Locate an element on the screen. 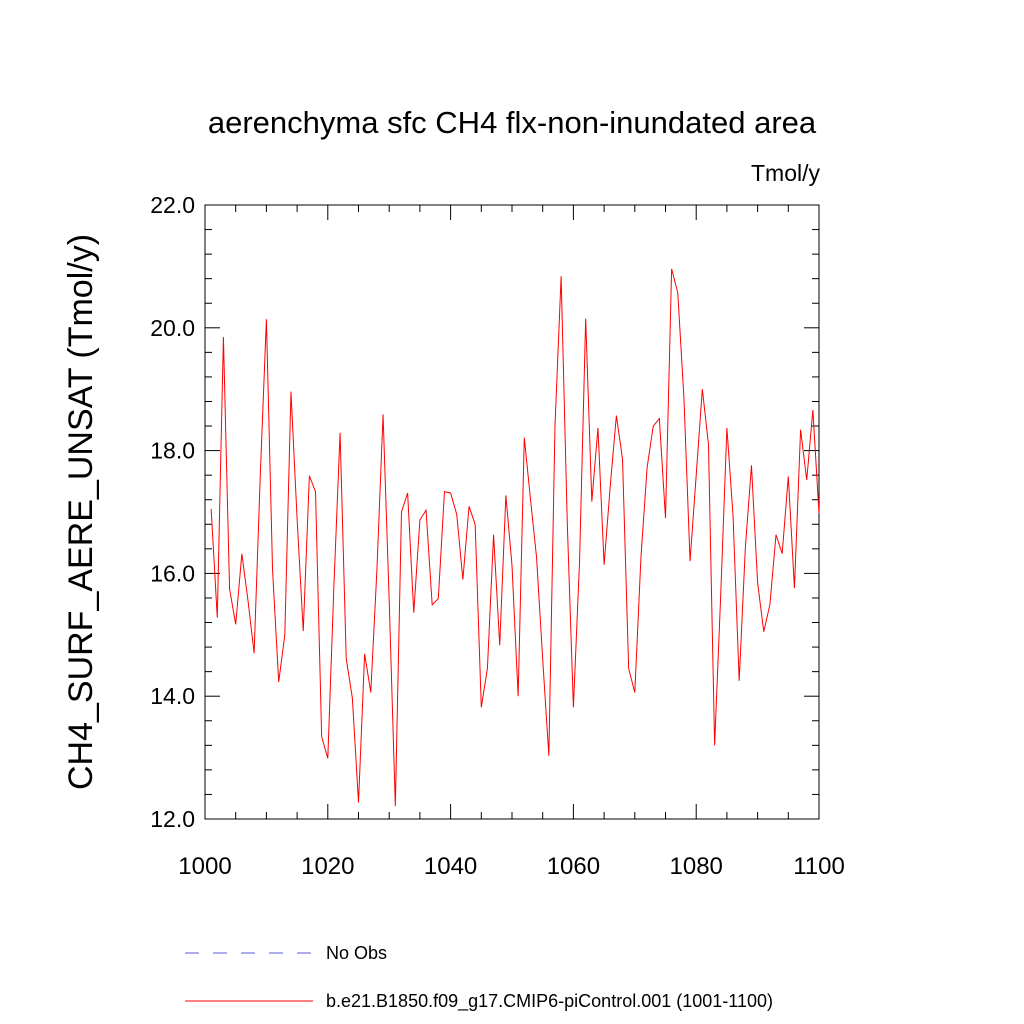  x-tick-label: 1100 is located at coordinates (819, 866).